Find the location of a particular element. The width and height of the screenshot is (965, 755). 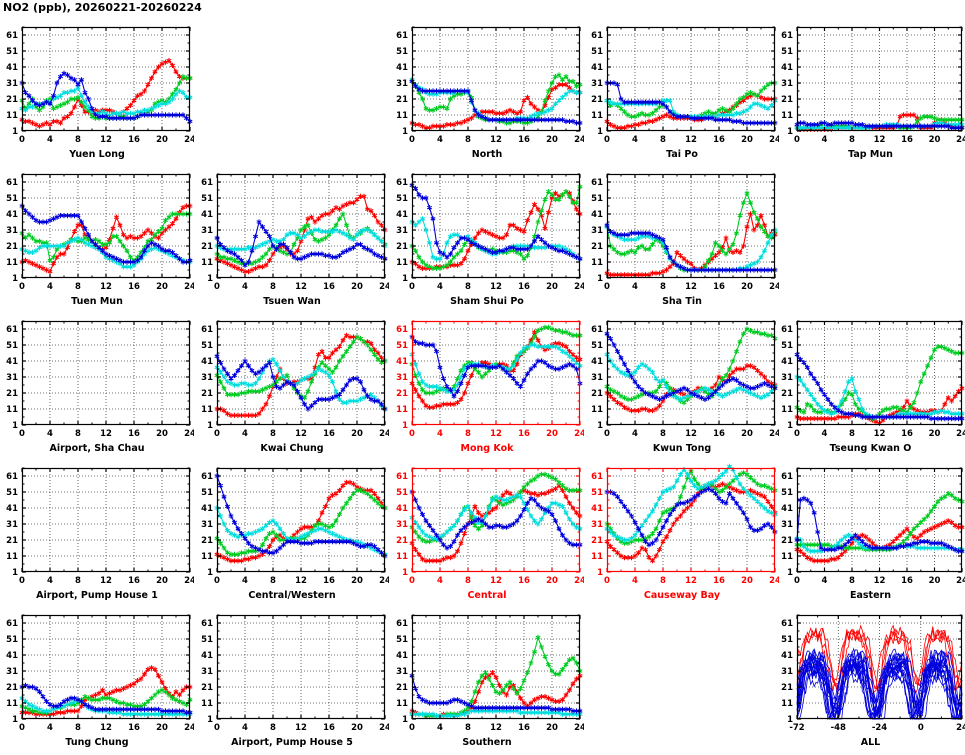

station-panel-tai-po: 1 11 21 31 41 51 61 0 4 8 12 16 20 24 Tai Po is located at coordinates (682, 87).